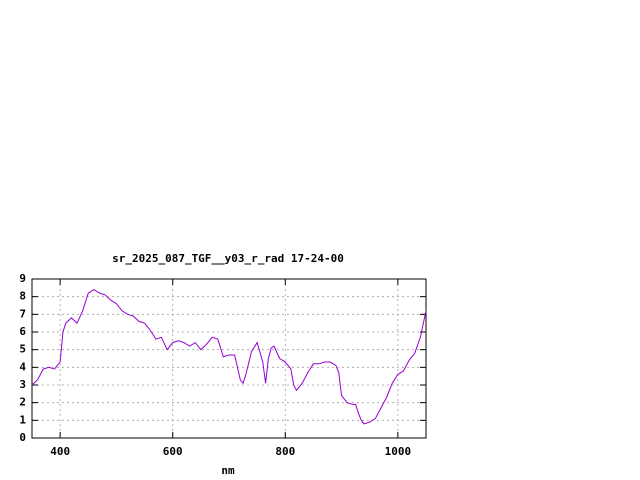 The image size is (640, 480). Describe the element at coordinates (173, 451) in the screenshot. I see `x-tick-label: 600` at that location.